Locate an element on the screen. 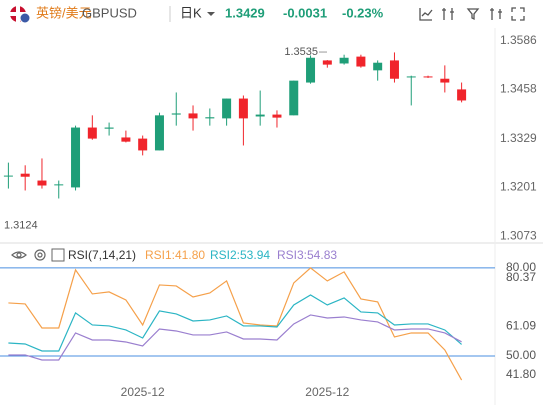  flag-icon is located at coordinates (20, 15).